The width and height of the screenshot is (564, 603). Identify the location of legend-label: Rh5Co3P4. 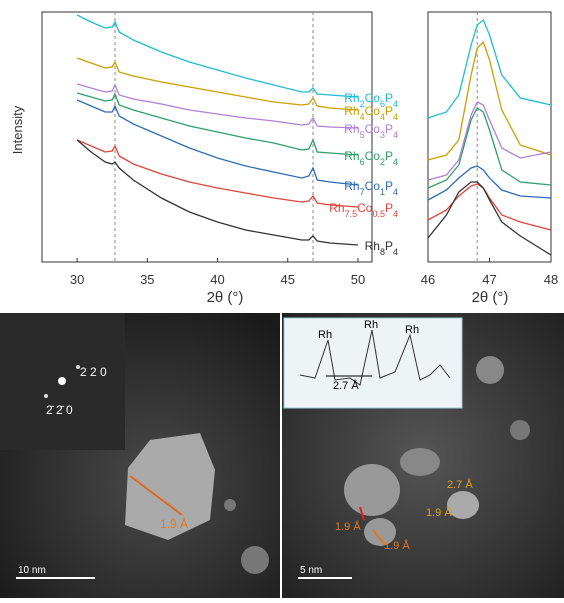
(371, 131).